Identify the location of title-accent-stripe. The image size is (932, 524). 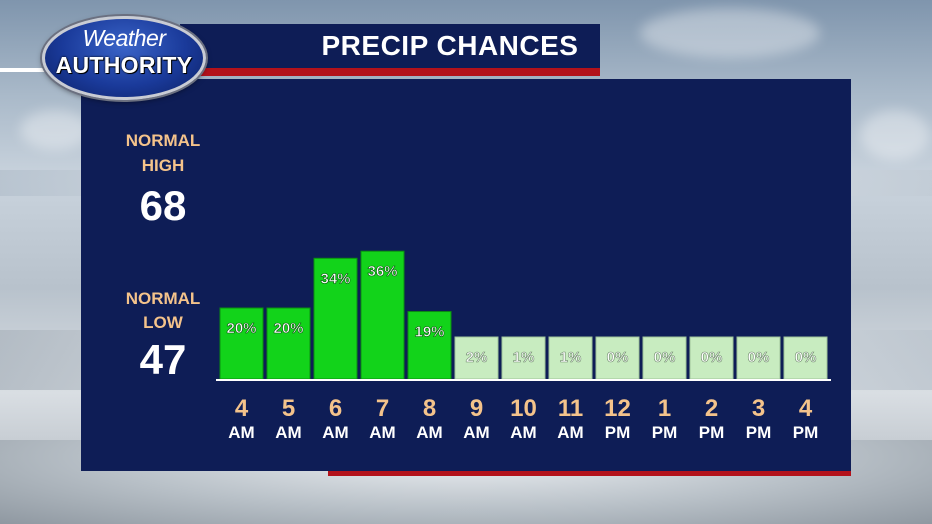
(390, 72).